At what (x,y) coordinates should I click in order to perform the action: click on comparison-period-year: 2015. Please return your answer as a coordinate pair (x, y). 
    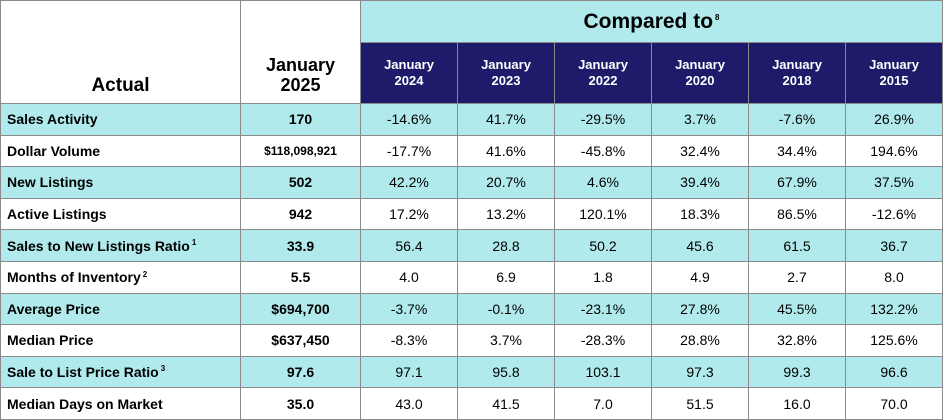
    Looking at the image, I should click on (894, 80).